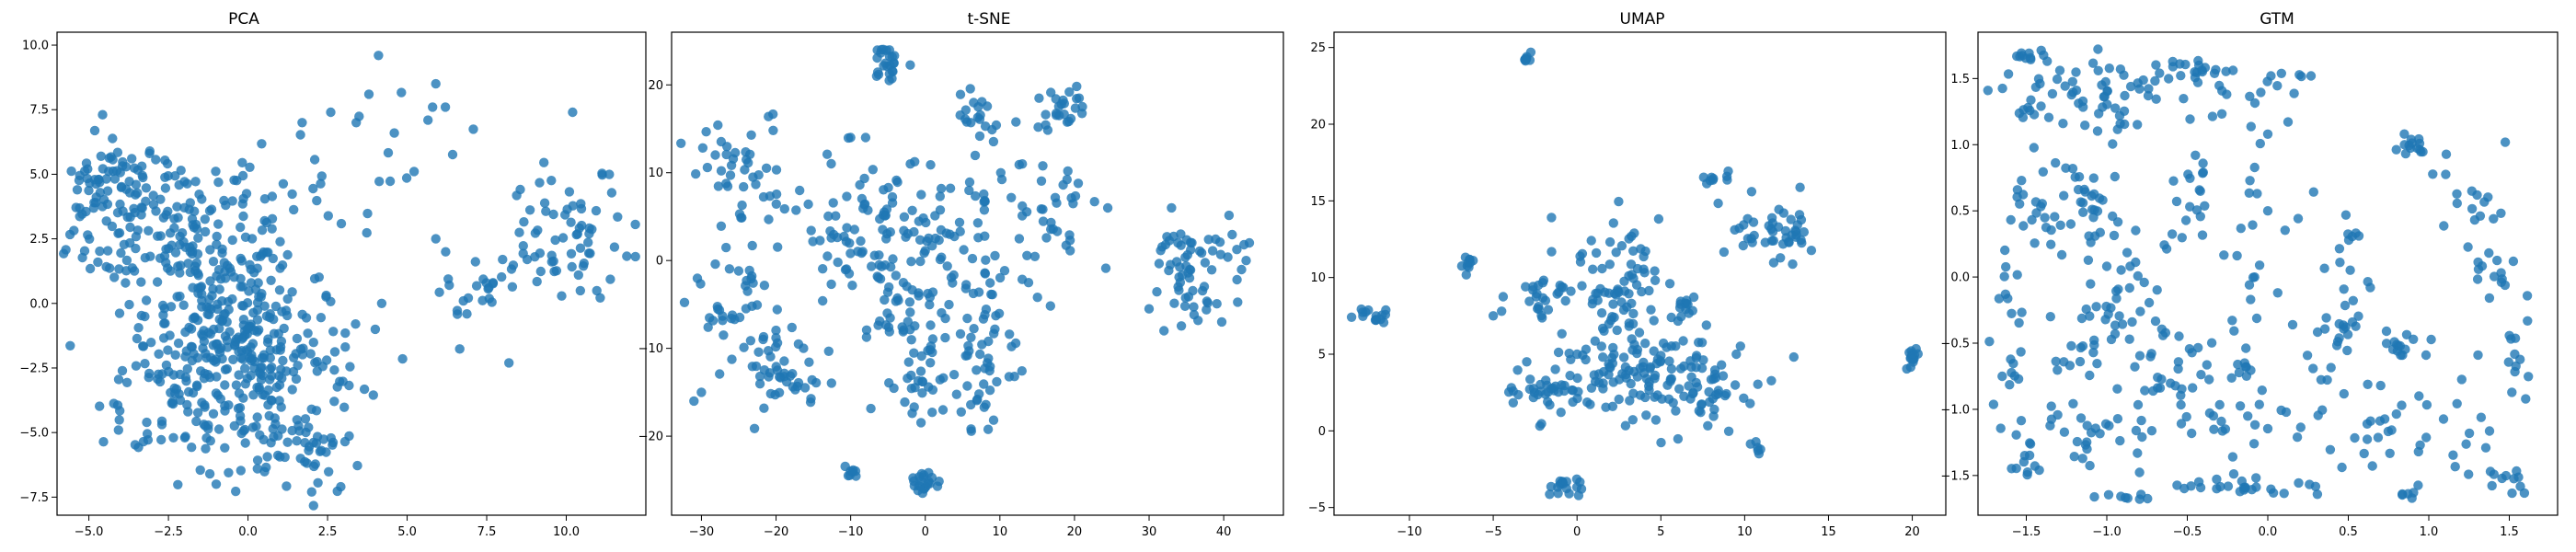  What do you see at coordinates (1642, 19) in the screenshot?
I see `umap-title: UMAP` at bounding box center [1642, 19].